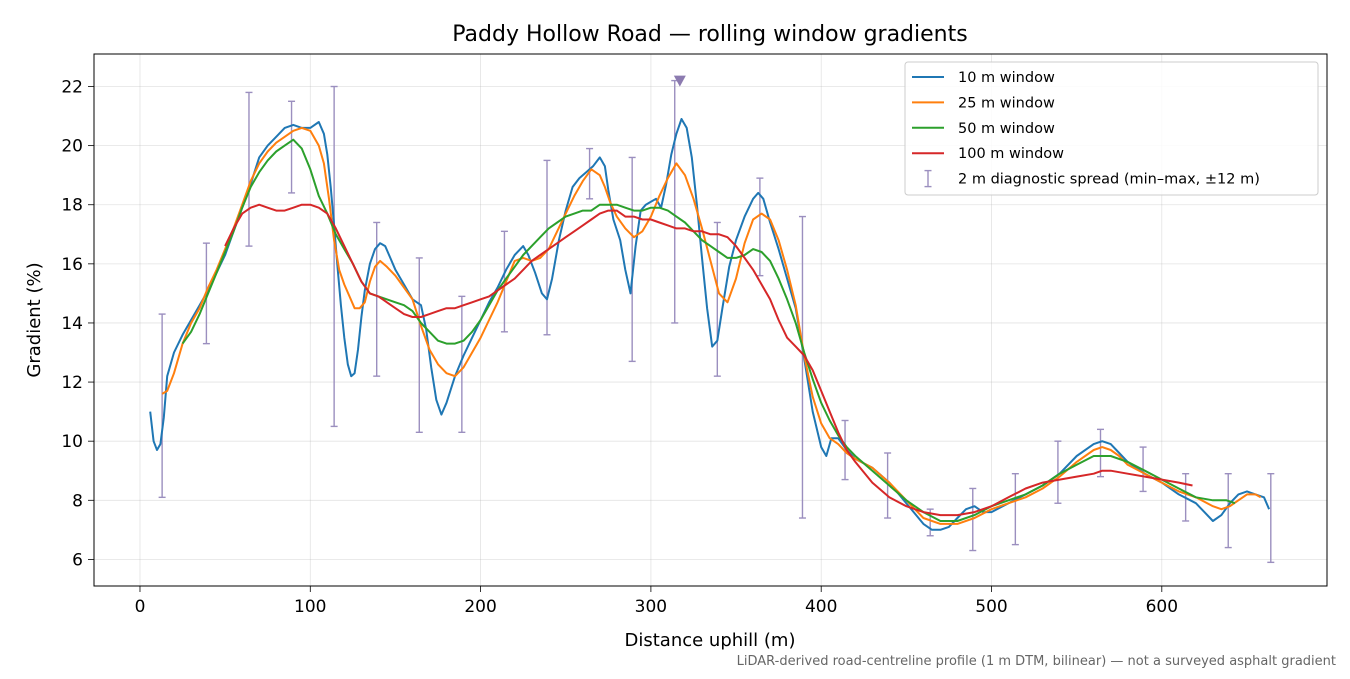 This screenshot has height=679, width=1350. Describe the element at coordinates (72, 383) in the screenshot. I see `y-tick-label: 12` at that location.